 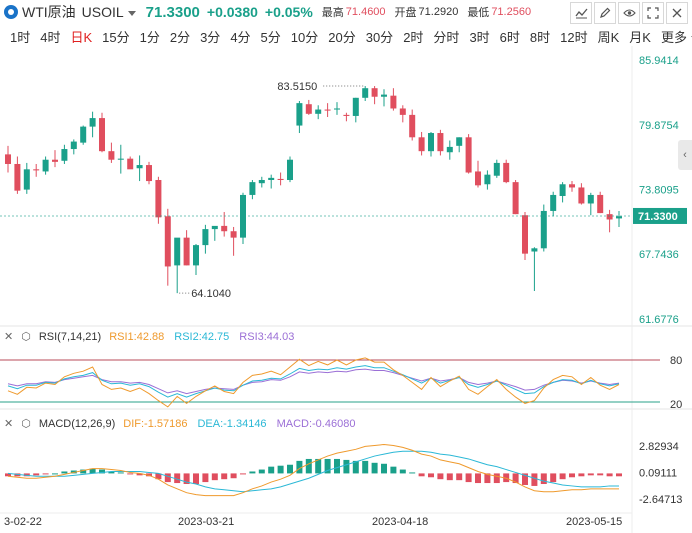 I want to click on price-tick: 79.8754, so click(x=659, y=126).